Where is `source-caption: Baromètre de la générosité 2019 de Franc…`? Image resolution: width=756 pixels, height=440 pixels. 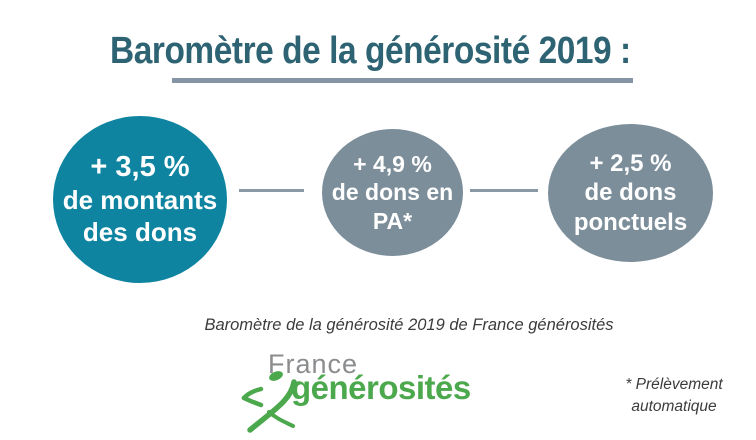 source-caption: Baromètre de la générosité 2019 de Franc… is located at coordinates (409, 325).